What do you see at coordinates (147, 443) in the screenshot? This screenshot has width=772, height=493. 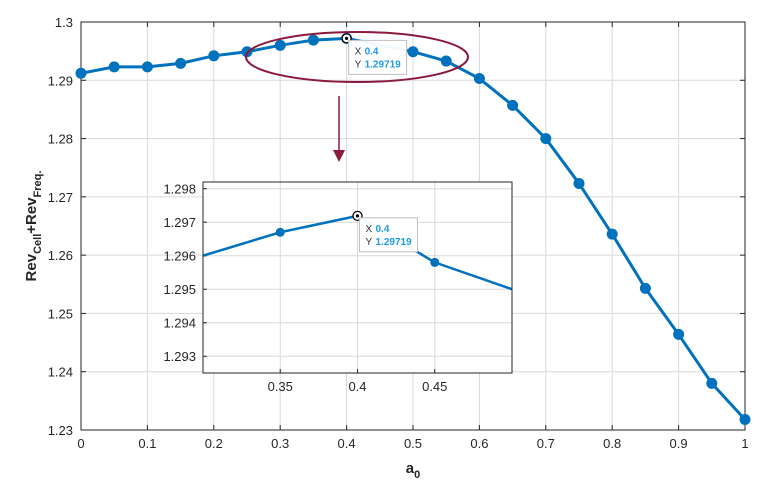 I see `x-tick-label: 0.1` at bounding box center [147, 443].